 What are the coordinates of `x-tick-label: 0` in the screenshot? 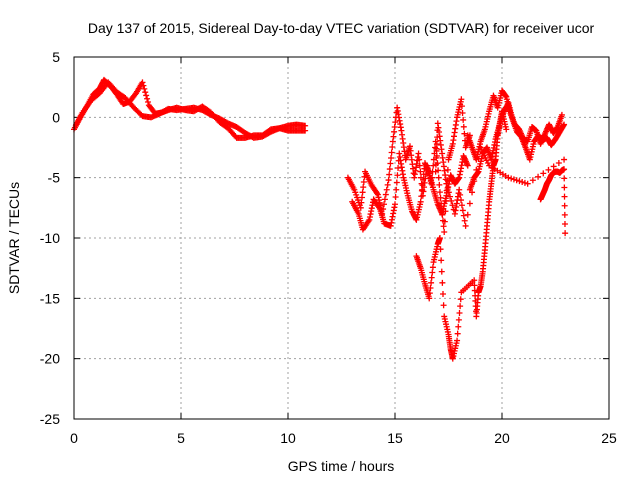 It's located at (74, 438).